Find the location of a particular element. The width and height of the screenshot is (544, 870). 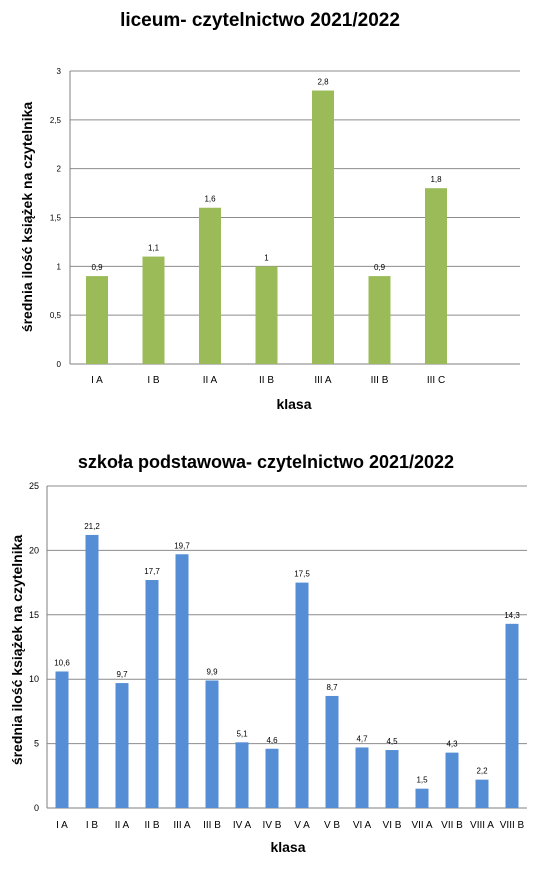

x-tick-label: III C is located at coordinates (436, 380).